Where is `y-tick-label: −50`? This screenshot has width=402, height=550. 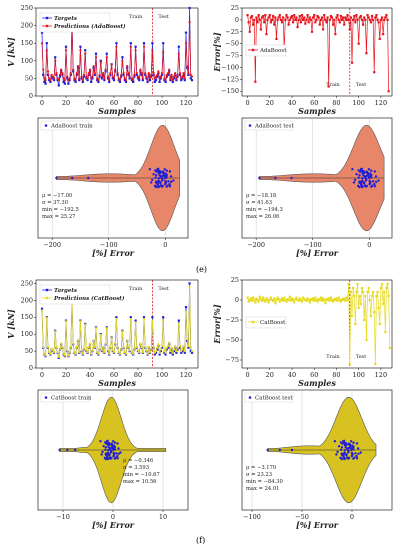 y-tick-label: −50 is located at coordinates (232, 44).